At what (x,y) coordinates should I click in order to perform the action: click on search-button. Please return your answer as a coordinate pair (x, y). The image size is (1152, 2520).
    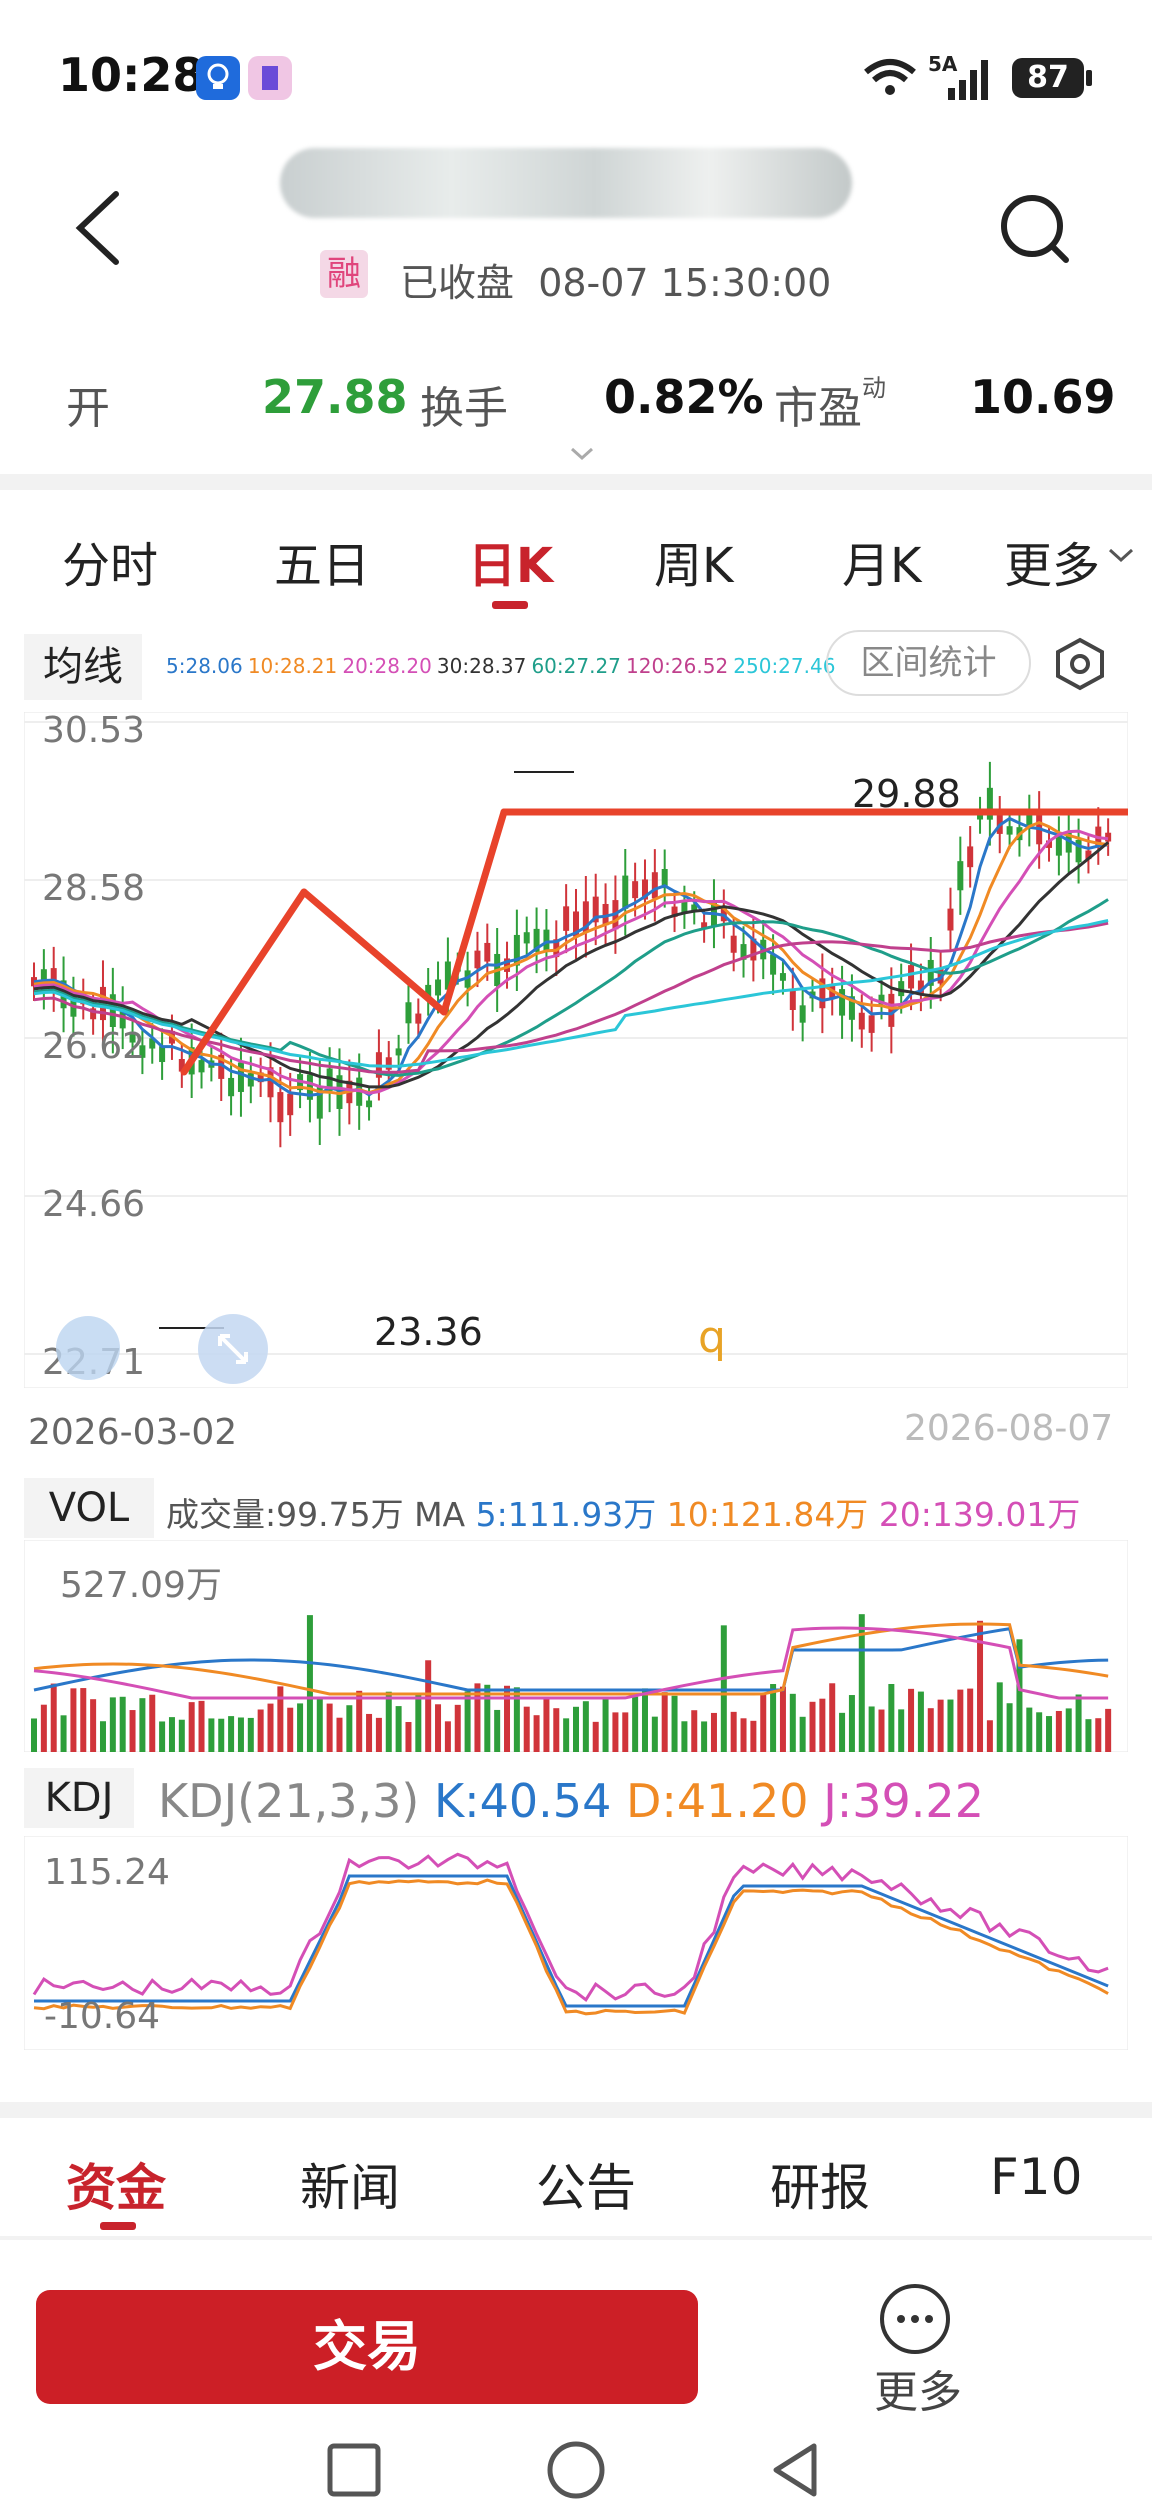
    Looking at the image, I should click on (1036, 230).